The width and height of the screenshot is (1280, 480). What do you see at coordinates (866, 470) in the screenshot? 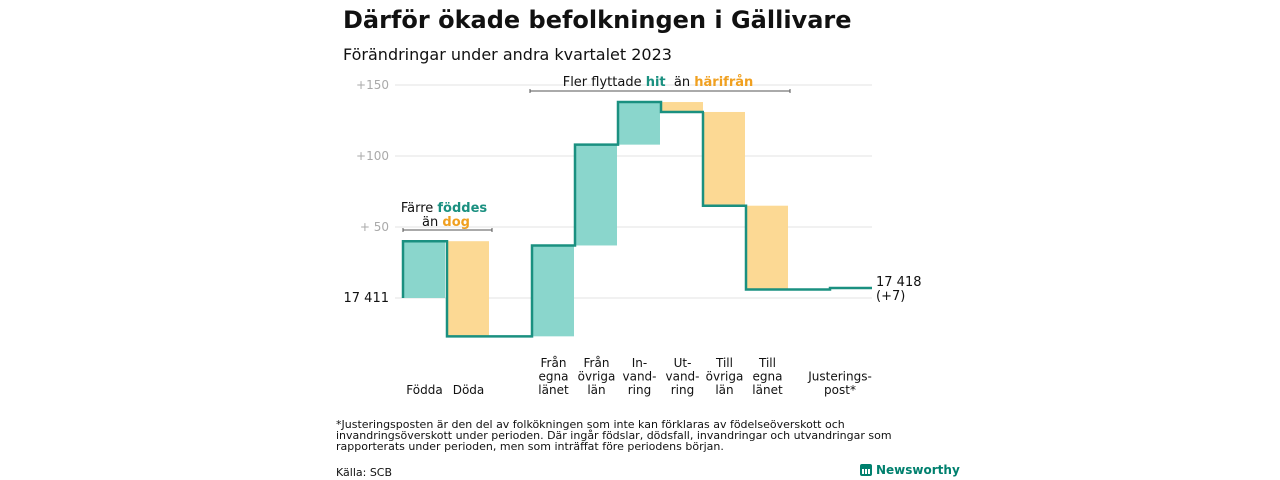
I see `newsworthy-icon` at bounding box center [866, 470].